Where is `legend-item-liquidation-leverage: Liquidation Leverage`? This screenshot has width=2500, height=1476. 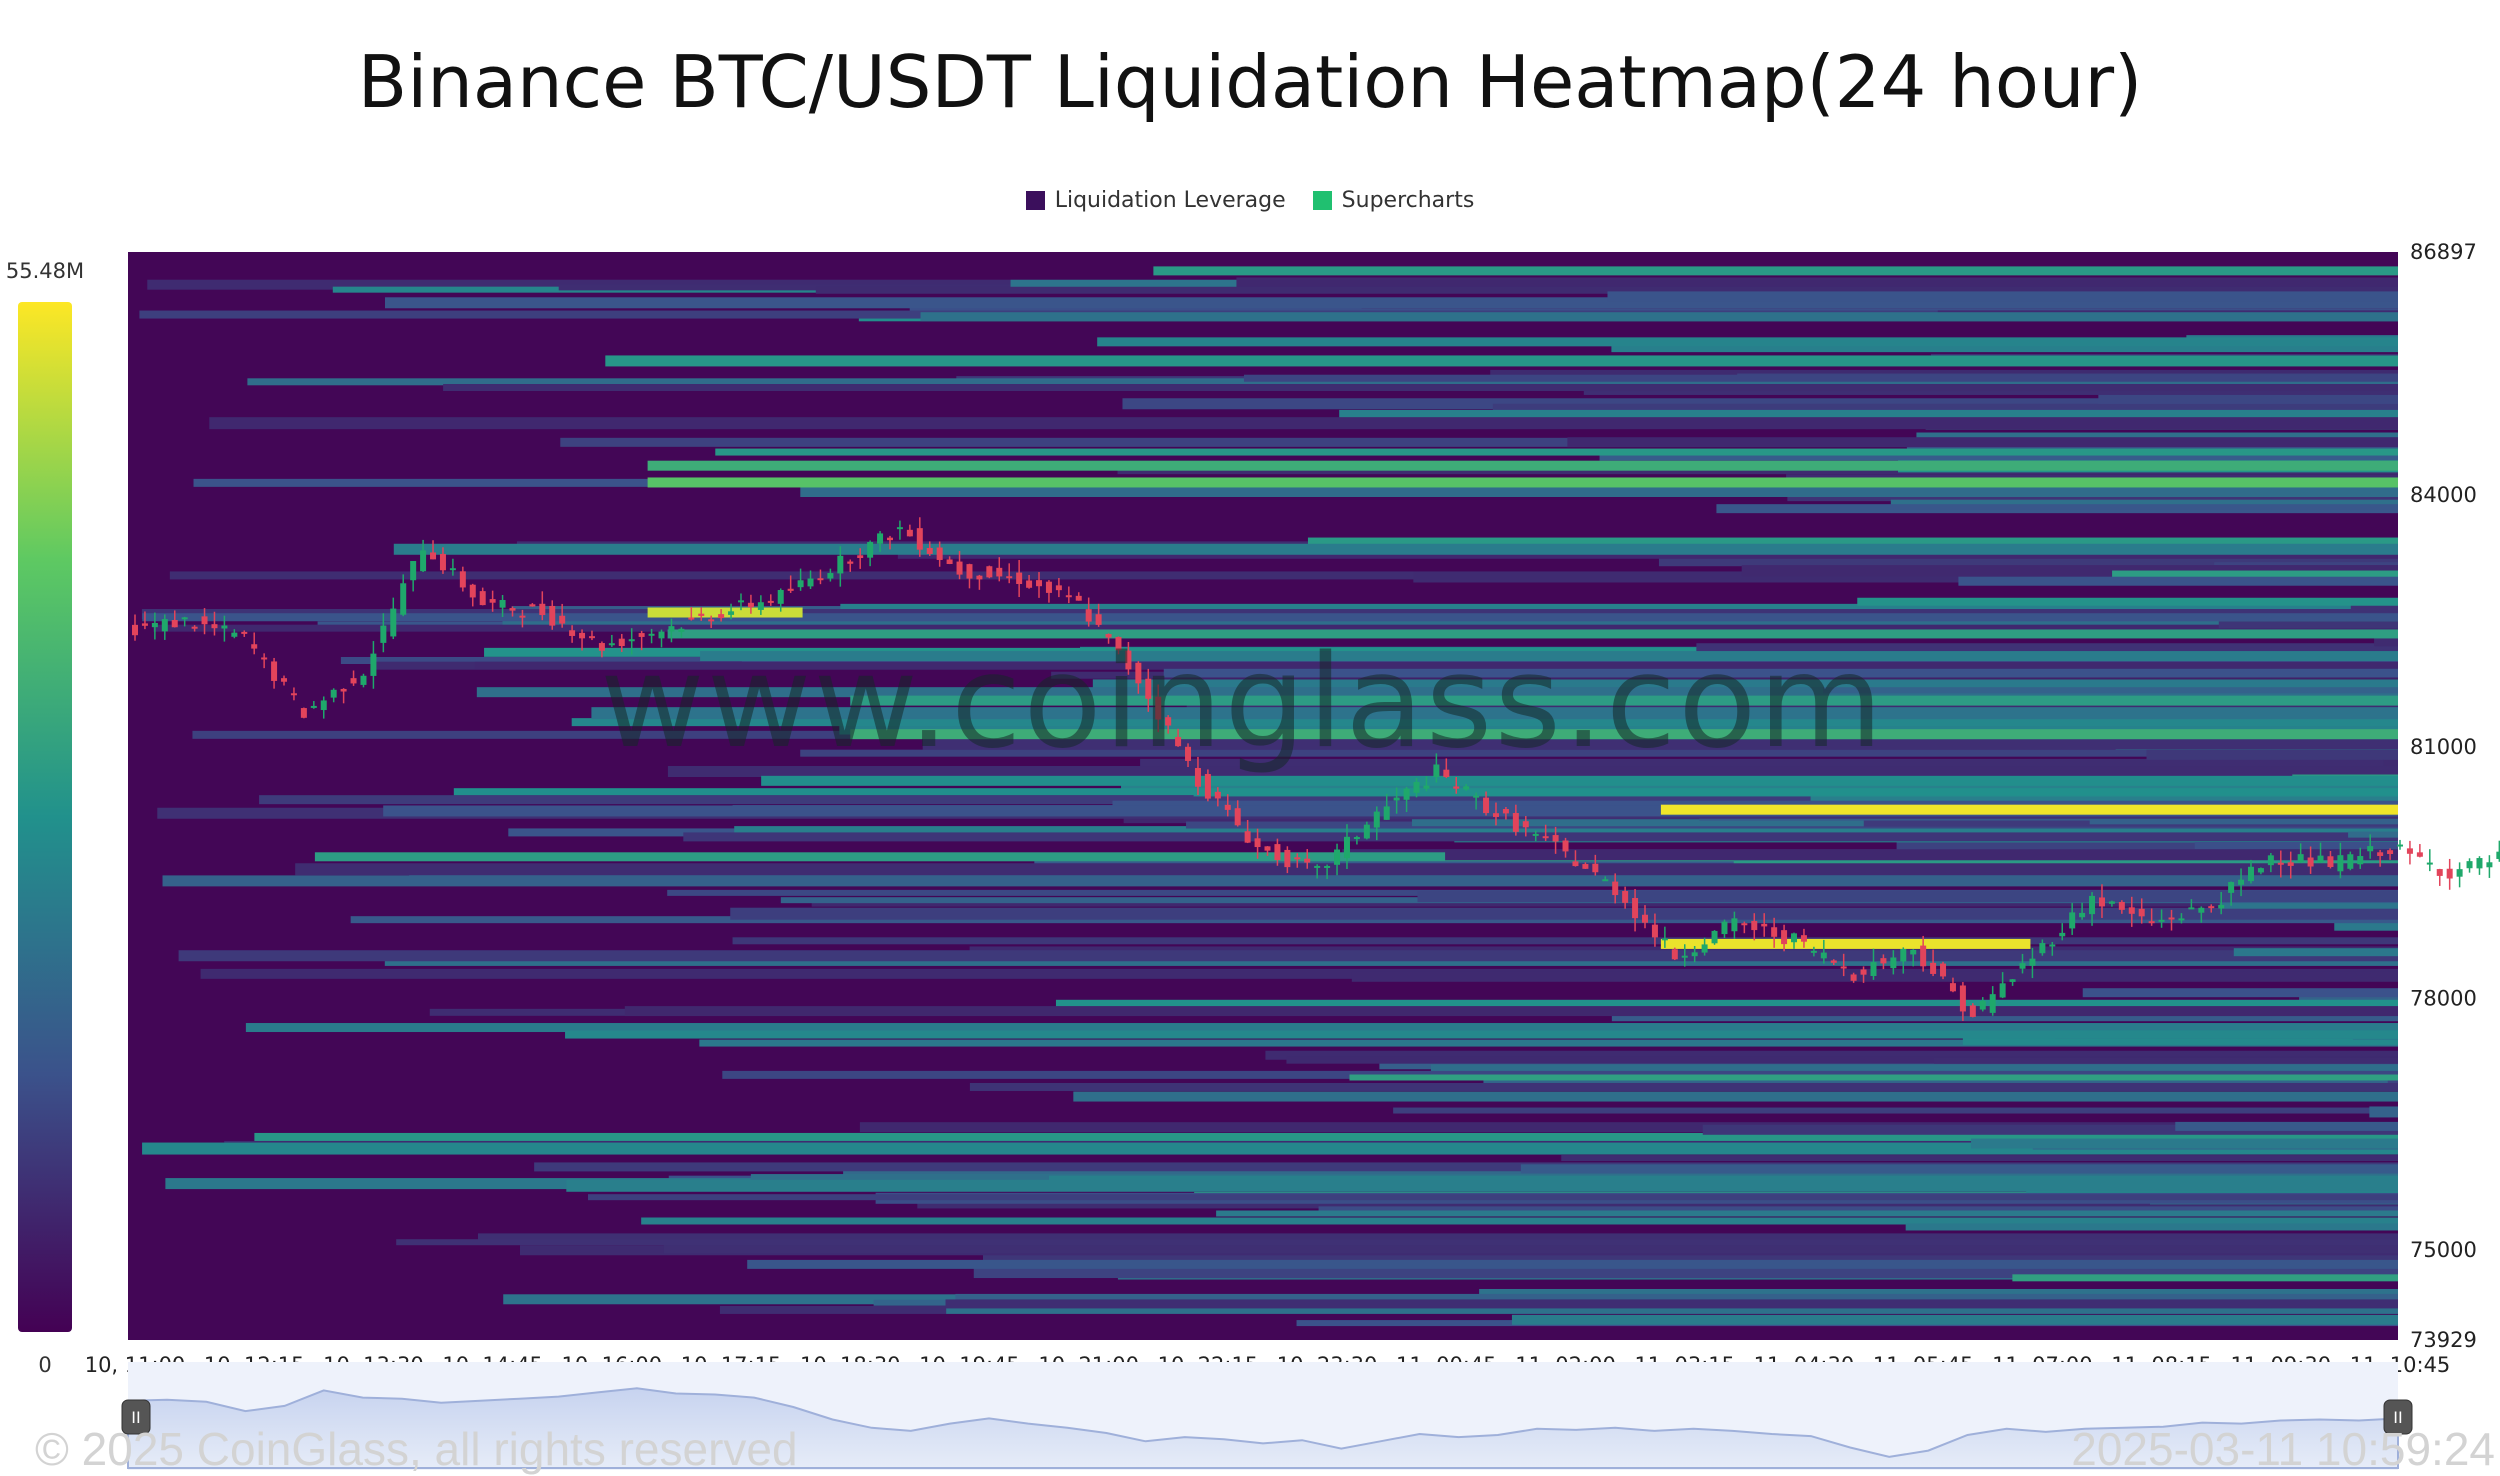
legend-item-liquidation-leverage: Liquidation Leverage is located at coordinates (1155, 200).